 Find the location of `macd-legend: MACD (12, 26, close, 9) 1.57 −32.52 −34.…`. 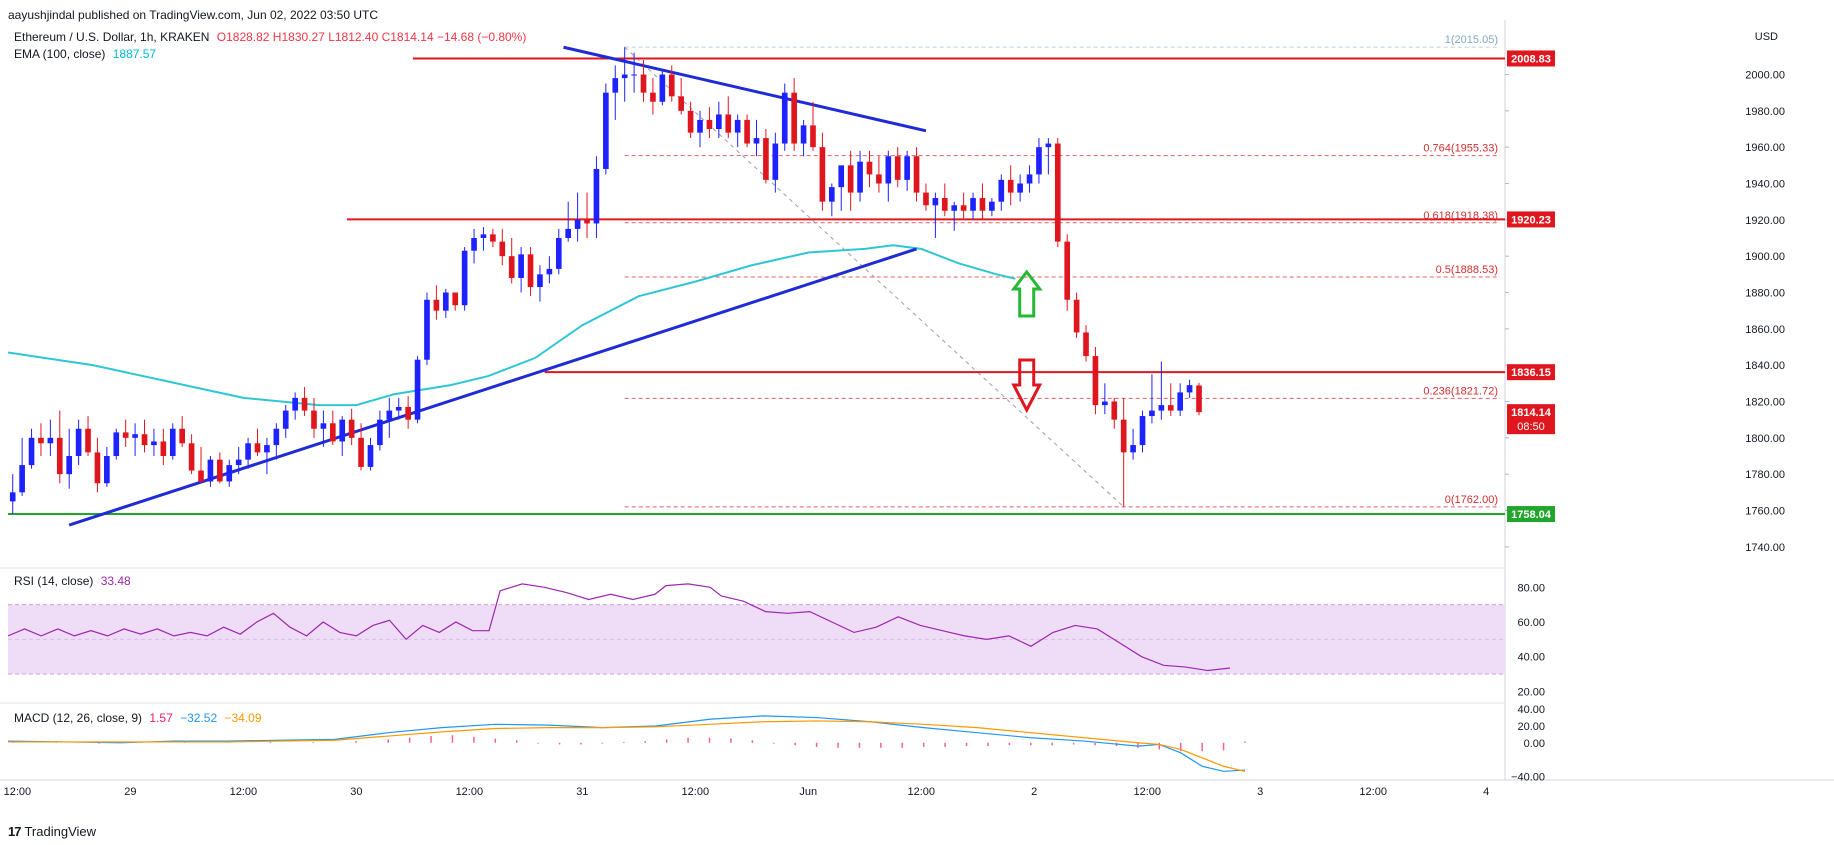

macd-legend: MACD (12, 26, close, 9) 1.57 −32.52 −34.… is located at coordinates (138, 718).